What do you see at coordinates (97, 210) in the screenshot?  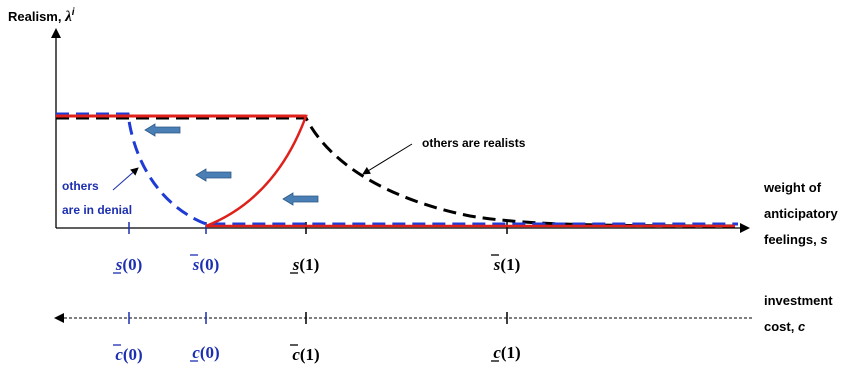 I see `denial-annotation-line2: are in denial` at bounding box center [97, 210].